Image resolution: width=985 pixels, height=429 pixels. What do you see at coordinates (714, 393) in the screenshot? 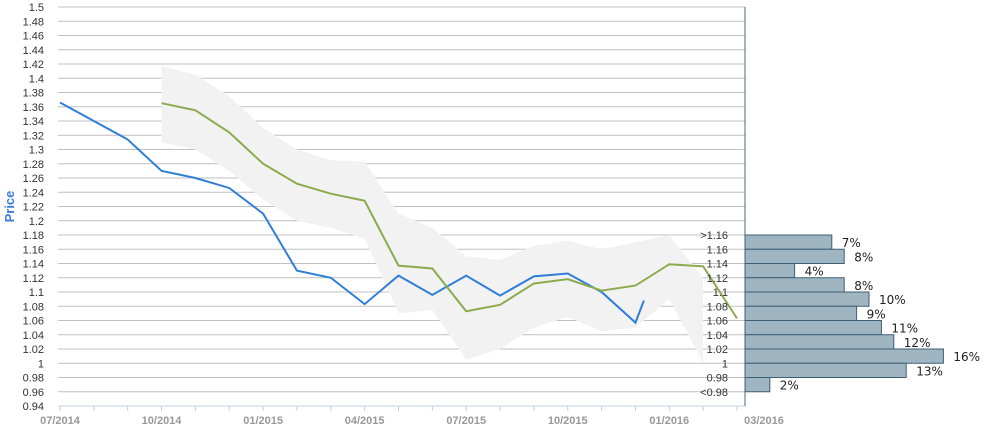
I see `histogram-bin-label: <0.98` at bounding box center [714, 393].